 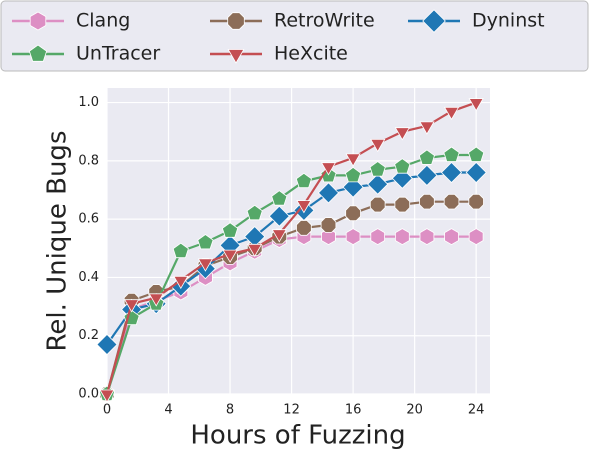 What do you see at coordinates (508, 21) in the screenshot?
I see `legend-label: Dyninst` at bounding box center [508, 21].